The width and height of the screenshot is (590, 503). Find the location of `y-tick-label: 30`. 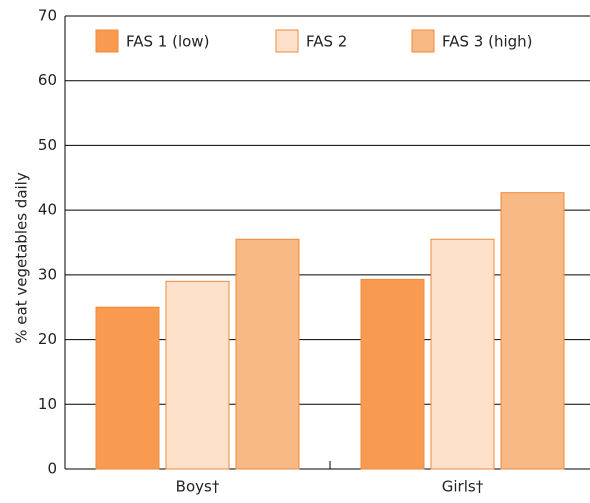

y-tick-label: 30 is located at coordinates (47, 274).